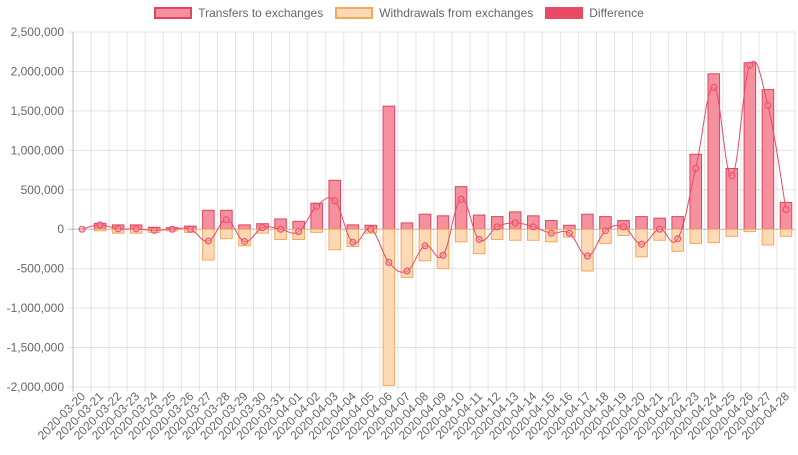  Describe the element at coordinates (456, 13) in the screenshot. I see `legend-label-withdrawals: Withdrawals from exchanges` at that location.